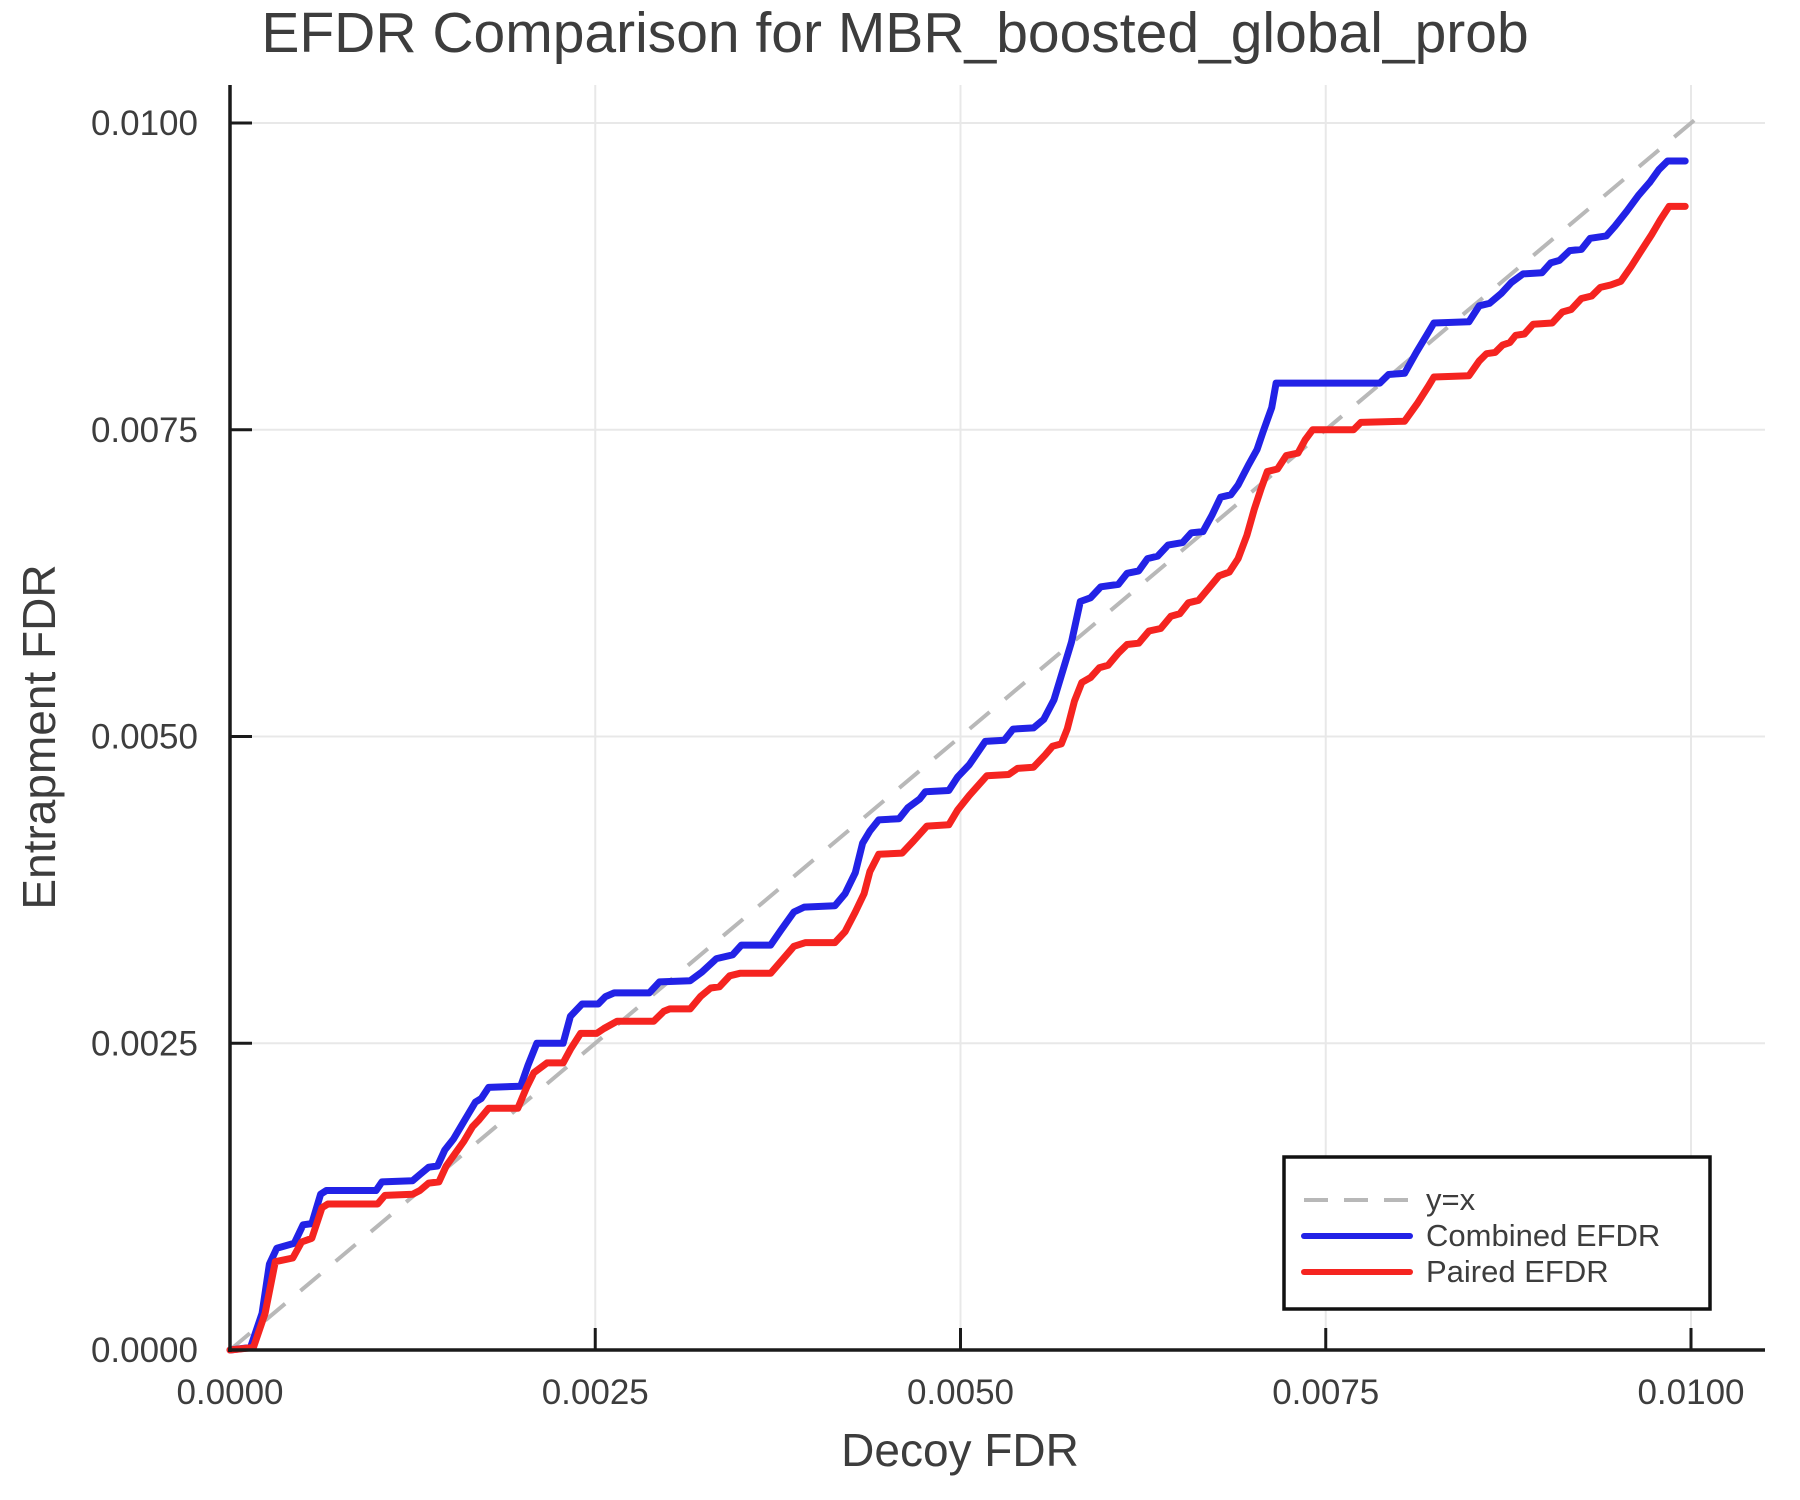  Describe the element at coordinates (1451, 1199) in the screenshot. I see `legend-label-diagonal: y=x` at that location.